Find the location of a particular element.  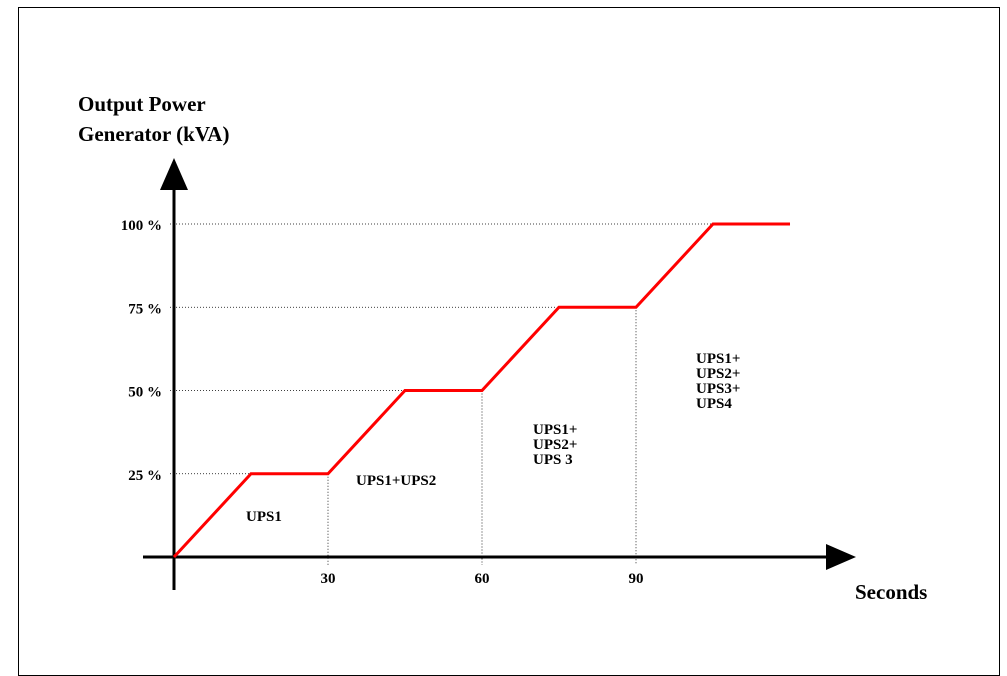

y-tick-labels: 25 % 50 % 75 % 100 % is located at coordinates (141, 351).